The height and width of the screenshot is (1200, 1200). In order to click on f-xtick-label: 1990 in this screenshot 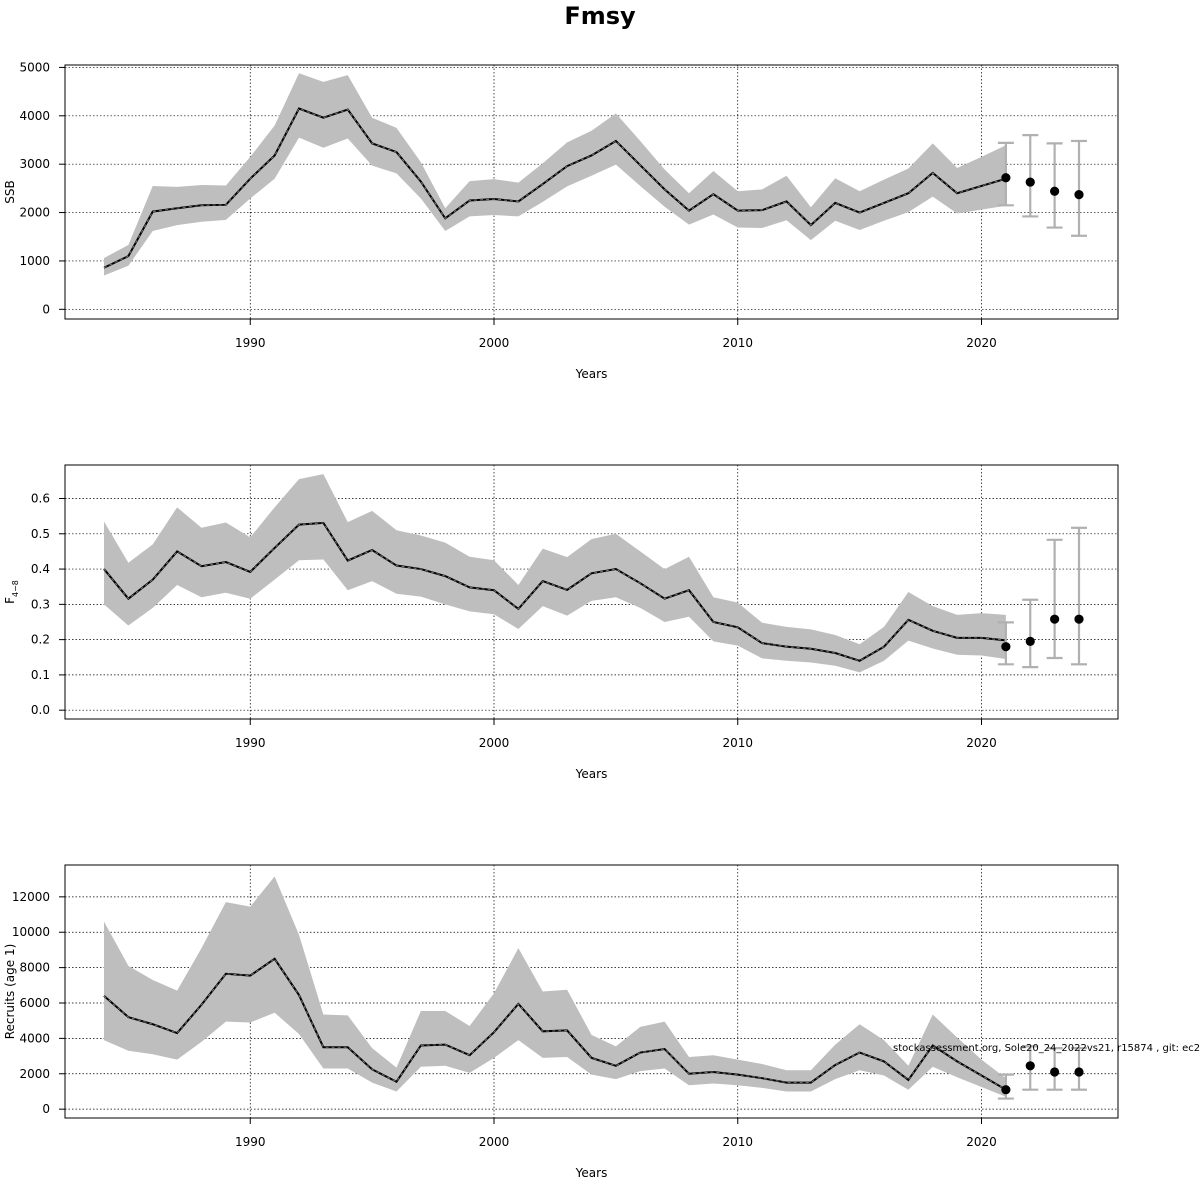, I will do `click(250, 743)`.